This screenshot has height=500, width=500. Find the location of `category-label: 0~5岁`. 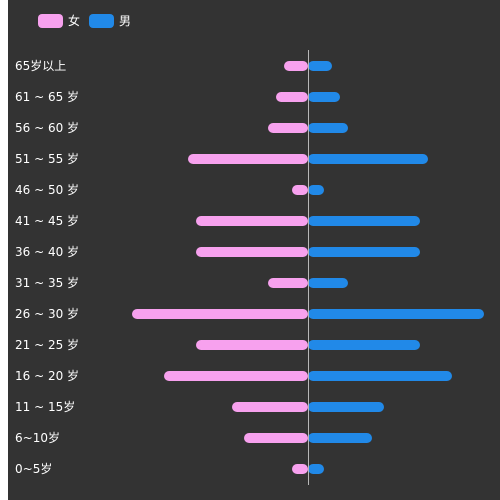

category-label: 0~5岁 is located at coordinates (33, 468).